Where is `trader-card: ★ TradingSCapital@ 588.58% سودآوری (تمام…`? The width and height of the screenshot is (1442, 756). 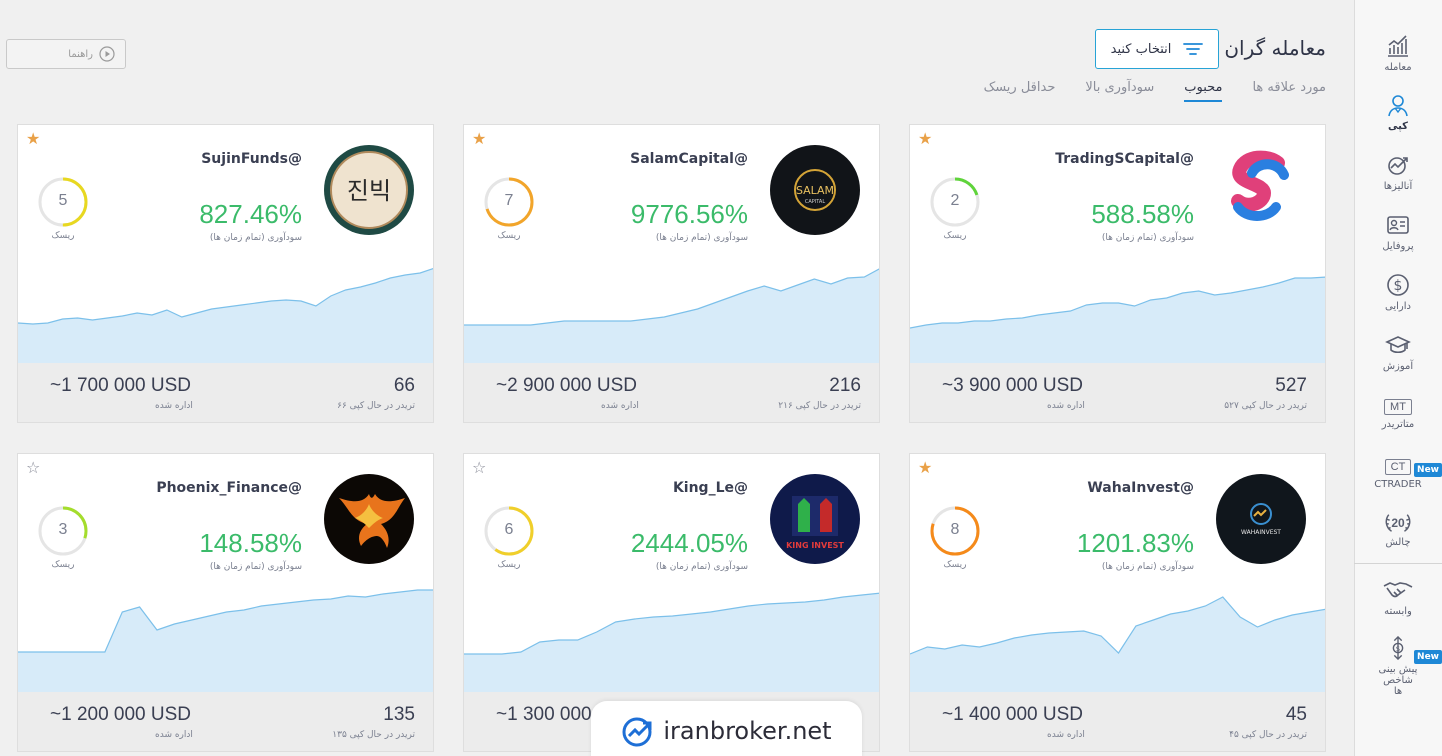 trader-card: ★ TradingSCapital@ 588.58% سودآوری (تمام… is located at coordinates (1117, 273).